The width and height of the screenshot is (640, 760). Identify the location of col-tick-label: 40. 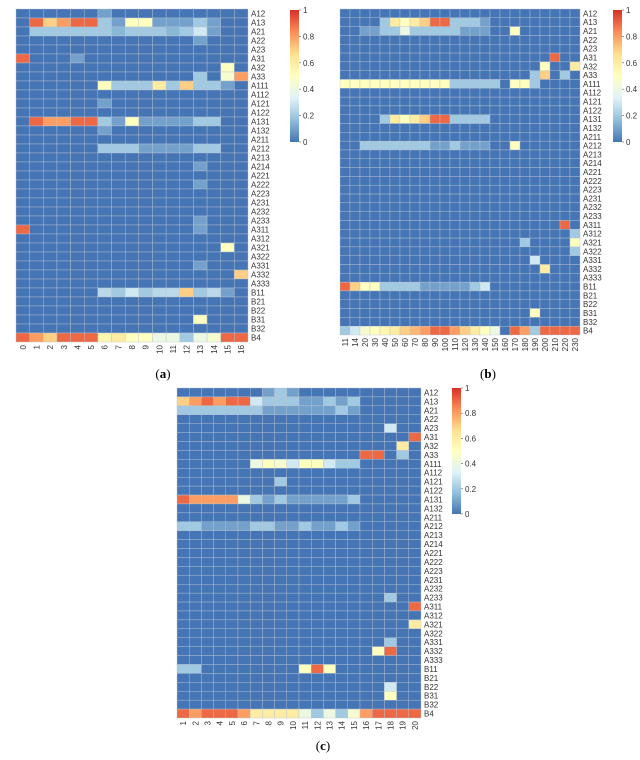
(385, 341).